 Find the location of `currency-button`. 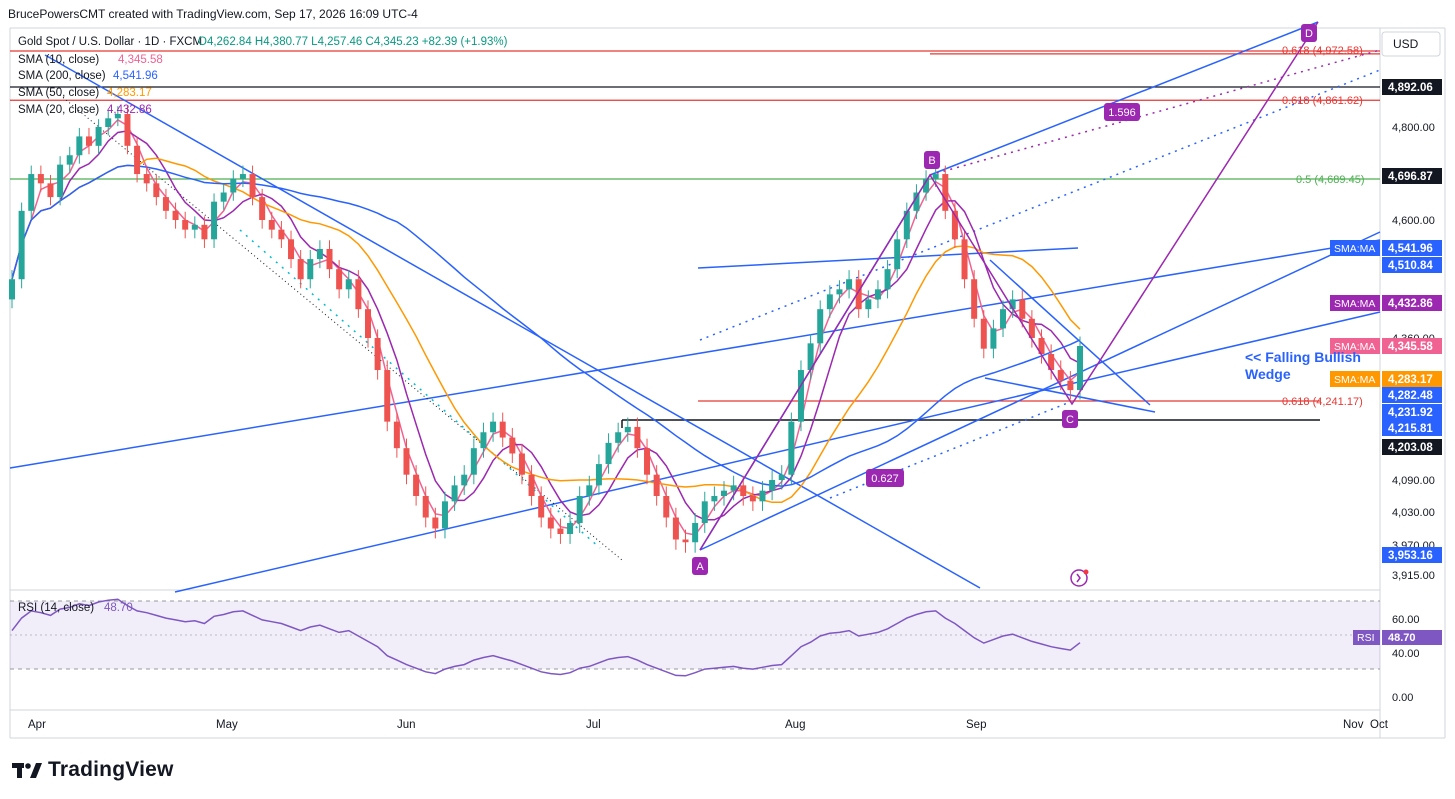

currency-button is located at coordinates (1411, 44).